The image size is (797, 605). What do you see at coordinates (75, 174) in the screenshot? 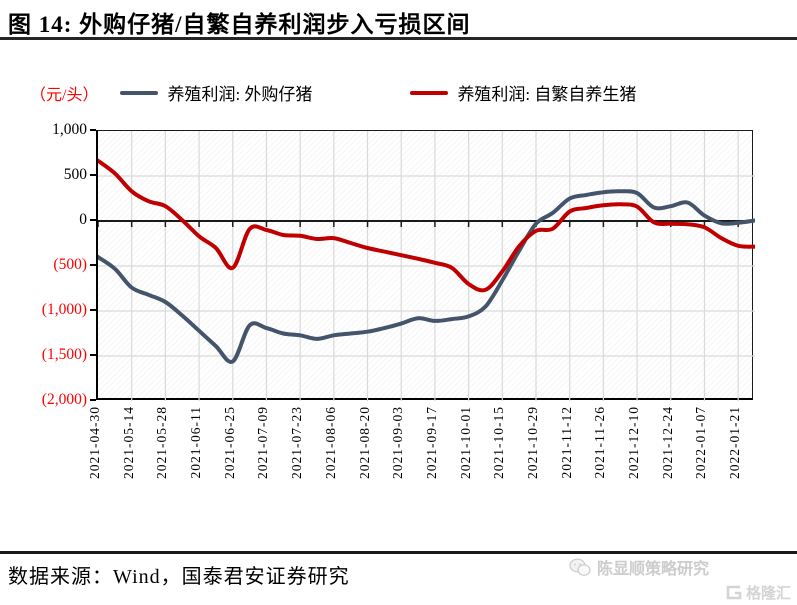
I see `y-axis-label: 500` at bounding box center [75, 174].